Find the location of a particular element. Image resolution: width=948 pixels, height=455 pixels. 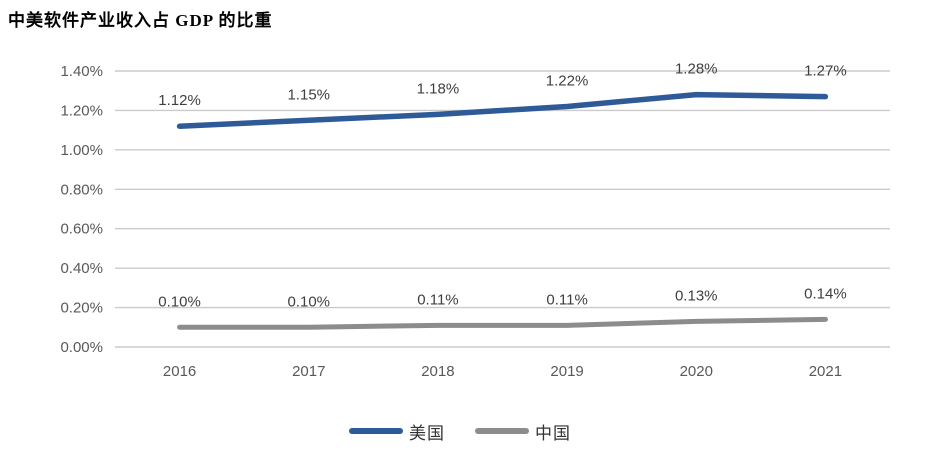

y-tick-label: 0.80% is located at coordinates (81, 189).